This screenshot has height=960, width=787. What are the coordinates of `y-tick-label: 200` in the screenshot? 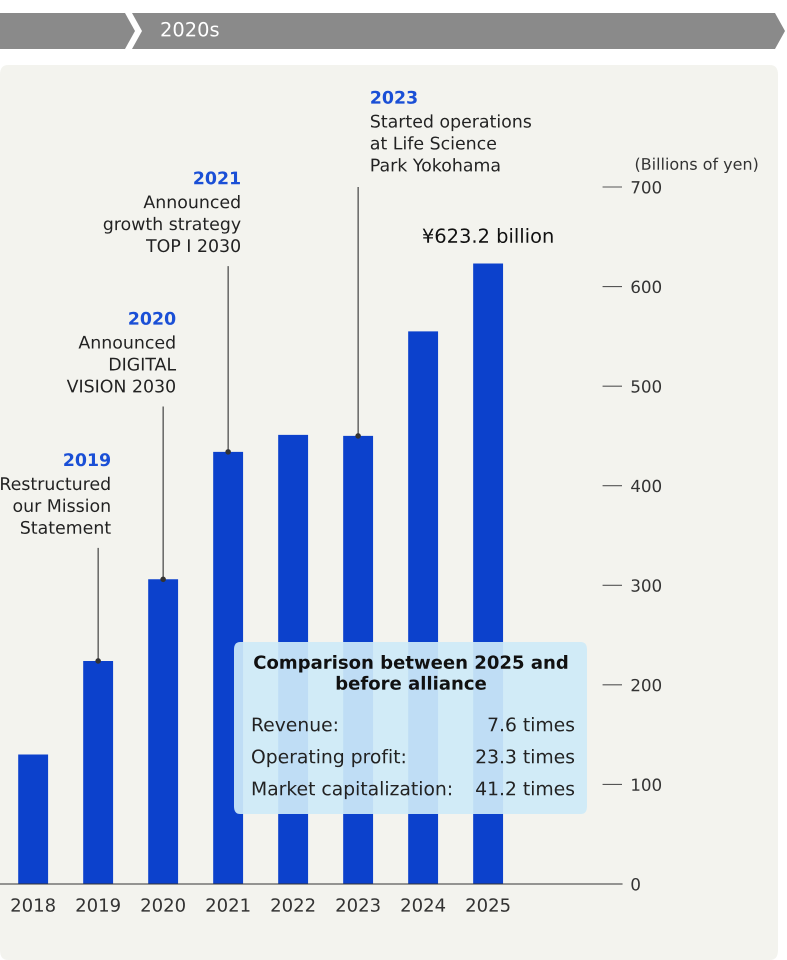 It's located at (647, 685).